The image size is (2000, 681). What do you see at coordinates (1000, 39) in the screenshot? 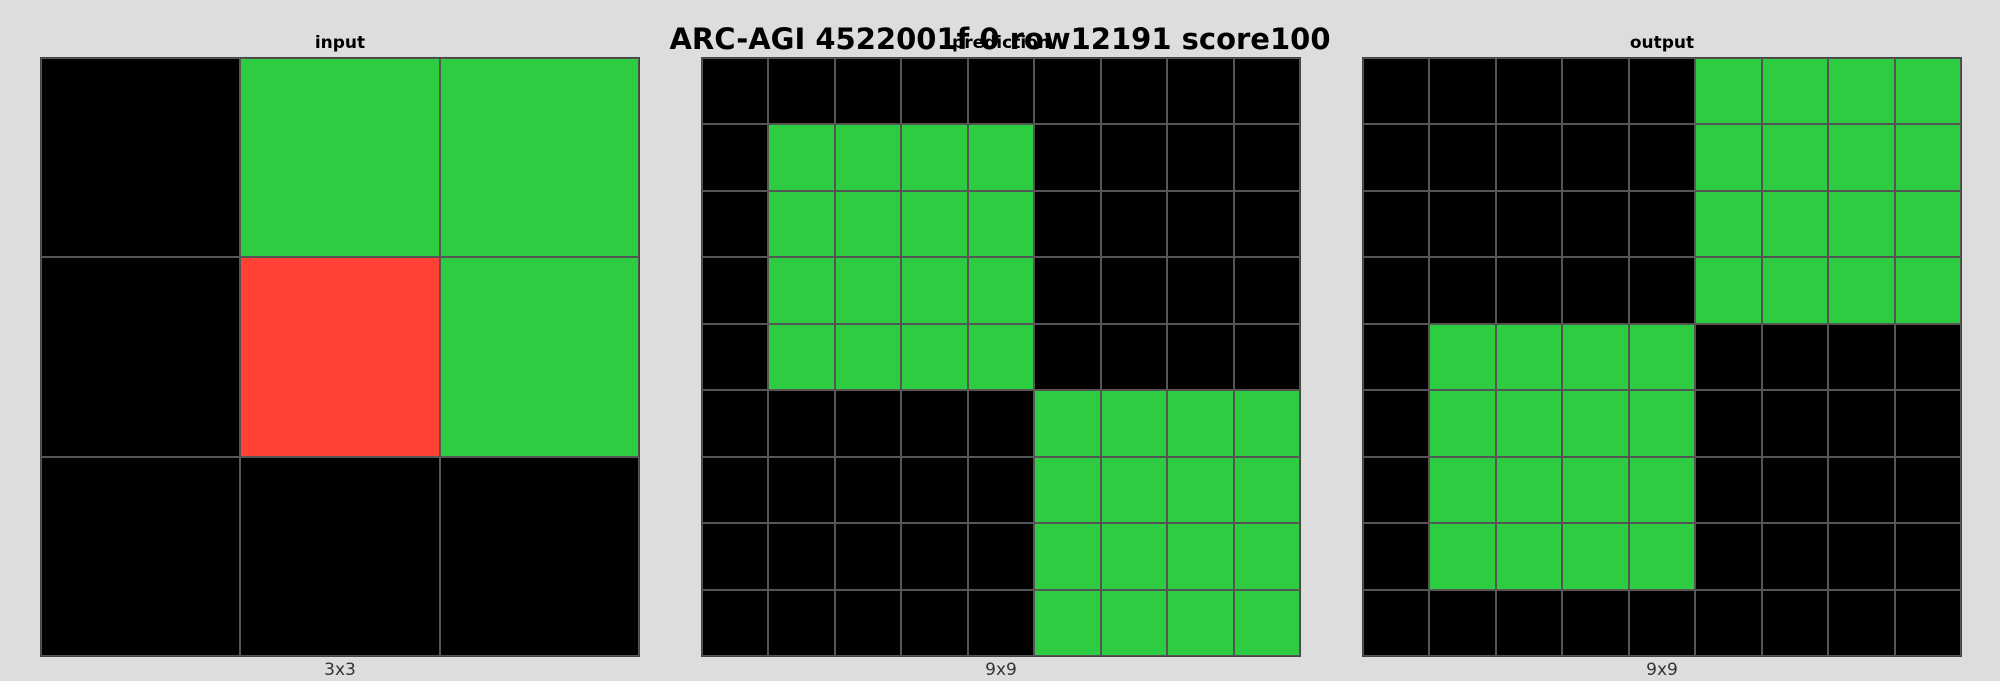
I see `page-title: ARC-AGI 4522001f 0 row12191 score100` at bounding box center [1000, 39].